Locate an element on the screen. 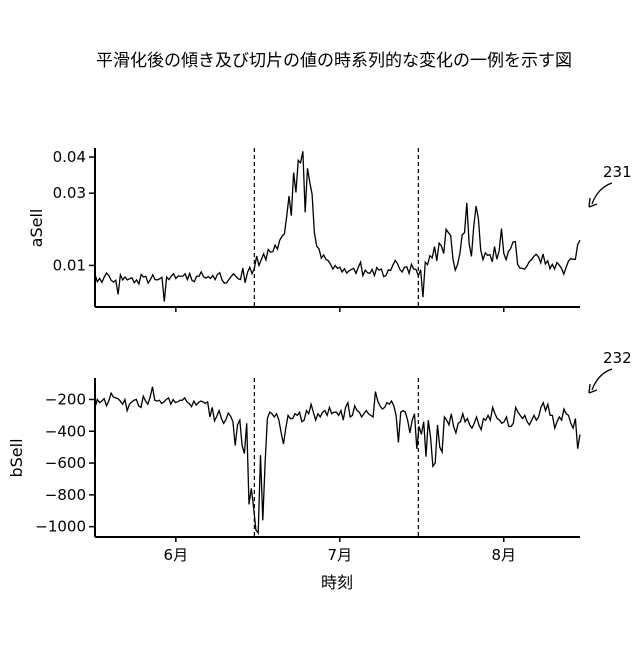  x-tick-label: 6月 is located at coordinates (176, 555).